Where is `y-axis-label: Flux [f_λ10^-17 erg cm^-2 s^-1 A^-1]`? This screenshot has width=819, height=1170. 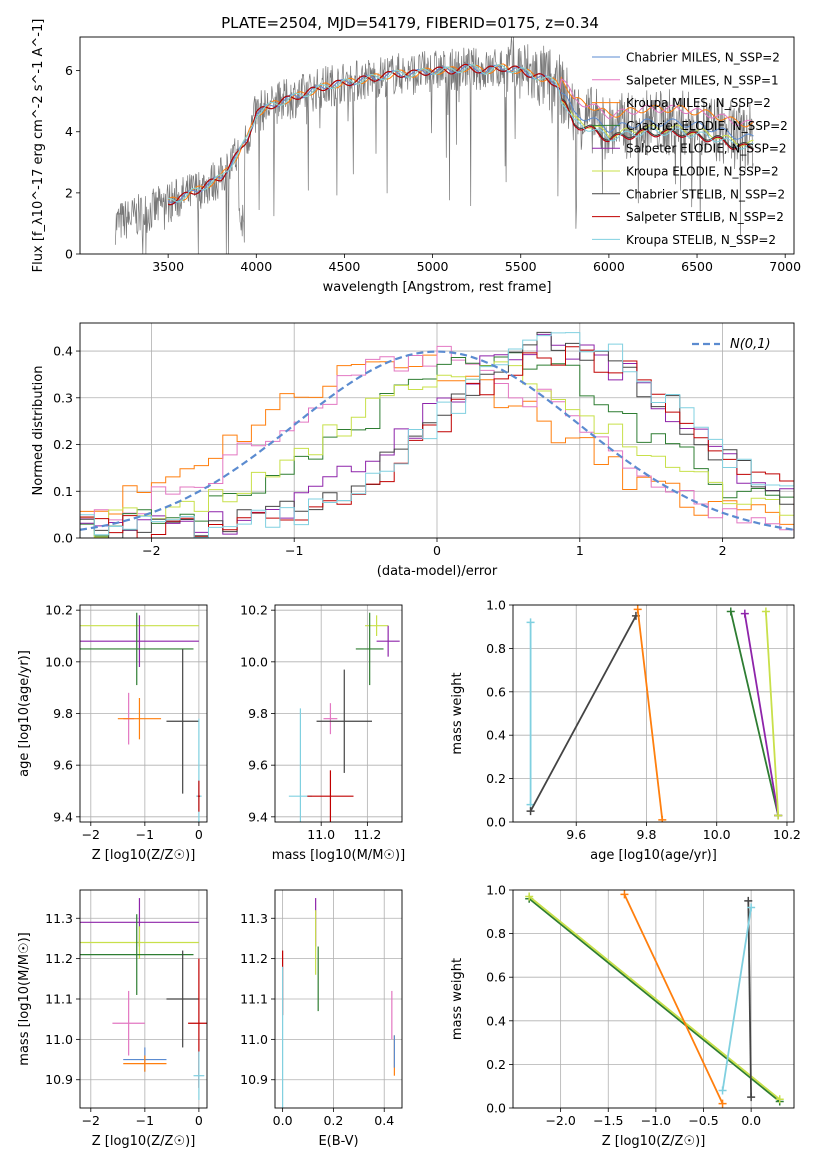 y-axis-label: Flux [f_λ10^-17 erg cm^-2 s^-1 A^-1] is located at coordinates (38, 146).